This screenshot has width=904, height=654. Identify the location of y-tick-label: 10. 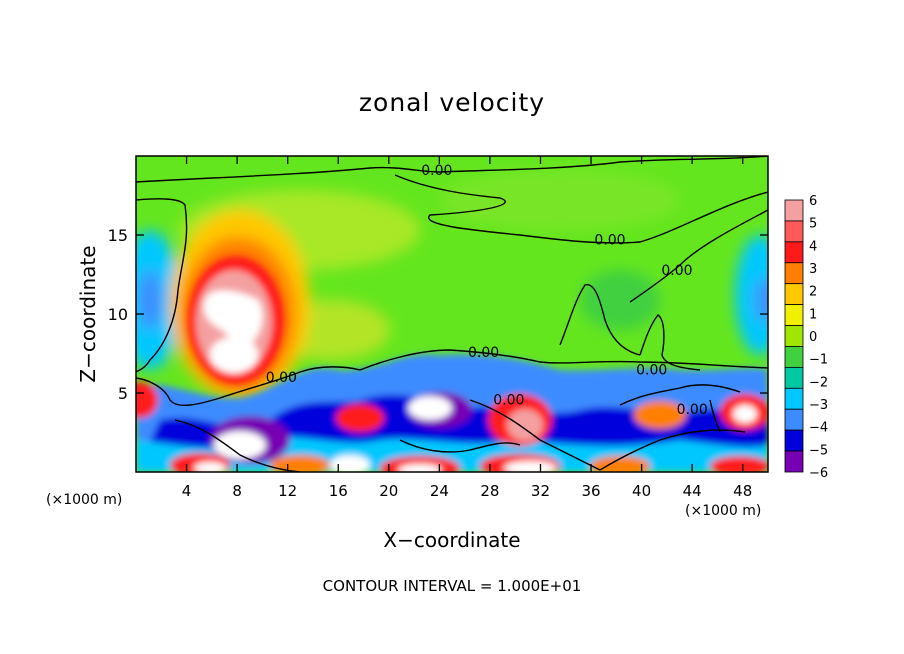
(118, 314).